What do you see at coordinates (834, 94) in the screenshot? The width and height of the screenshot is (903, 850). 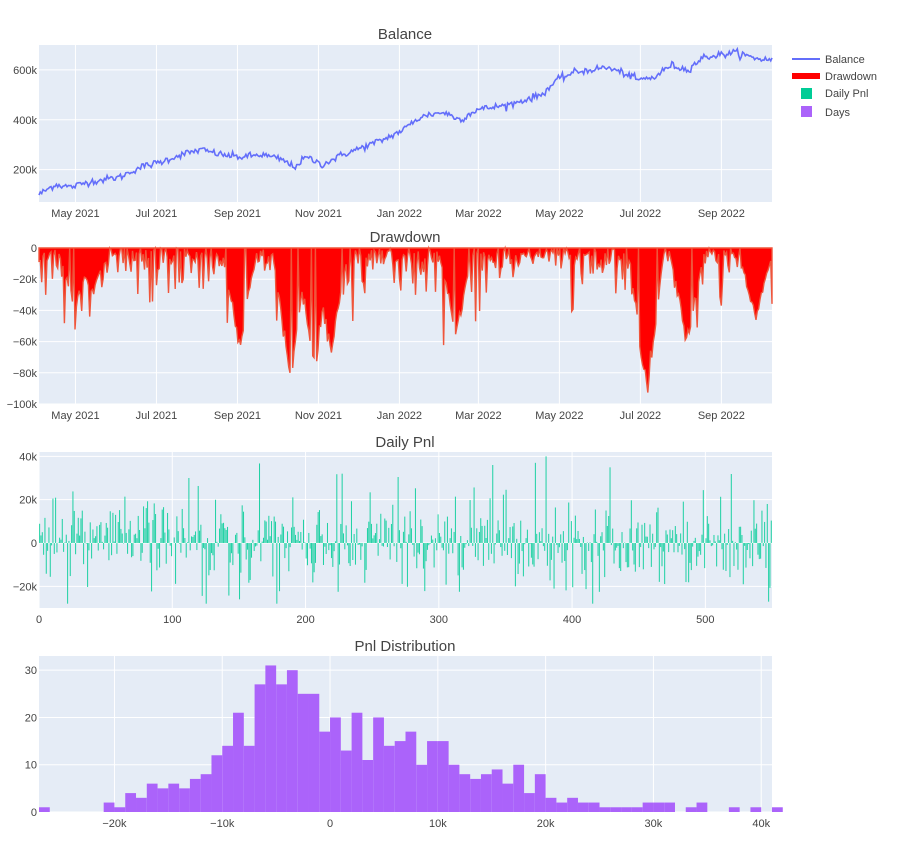 I see `legend-item-daily-pnl: Daily Pnl` at bounding box center [834, 94].